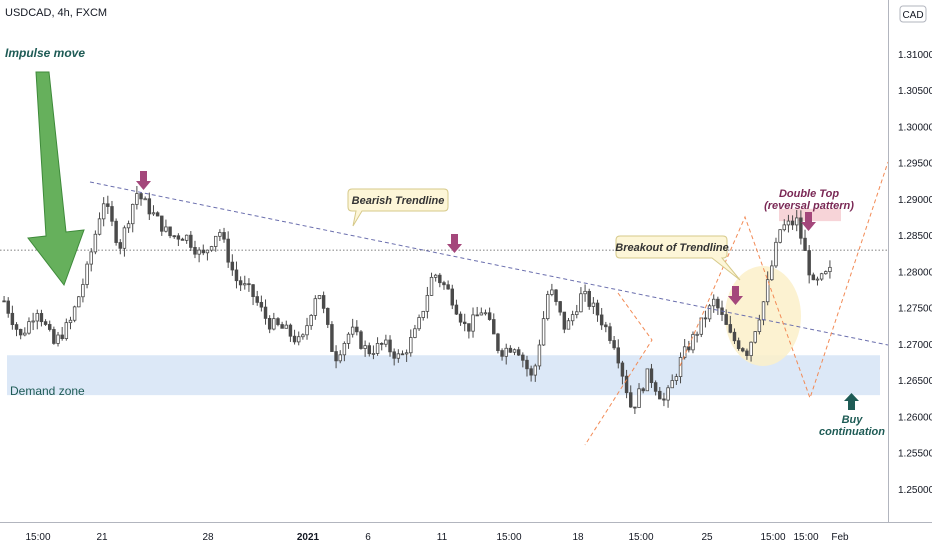 The image size is (932, 550). Describe the element at coordinates (915, 200) in the screenshot. I see `price-tick-label: 1.29000` at that location.